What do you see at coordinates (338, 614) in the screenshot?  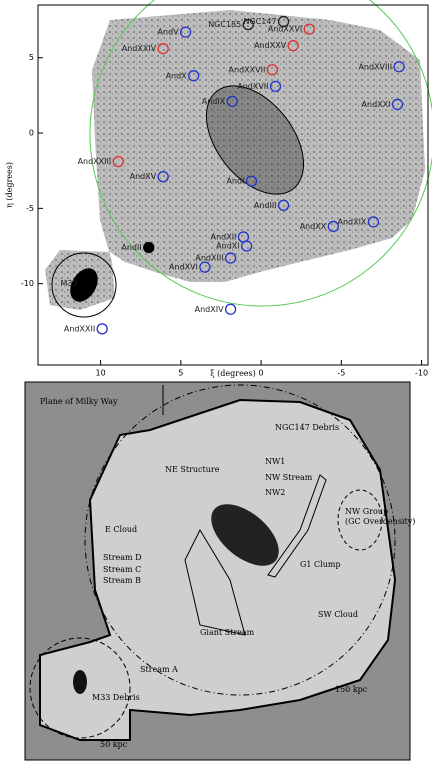 I see `diagram-label: SW Cloud` at bounding box center [338, 614].